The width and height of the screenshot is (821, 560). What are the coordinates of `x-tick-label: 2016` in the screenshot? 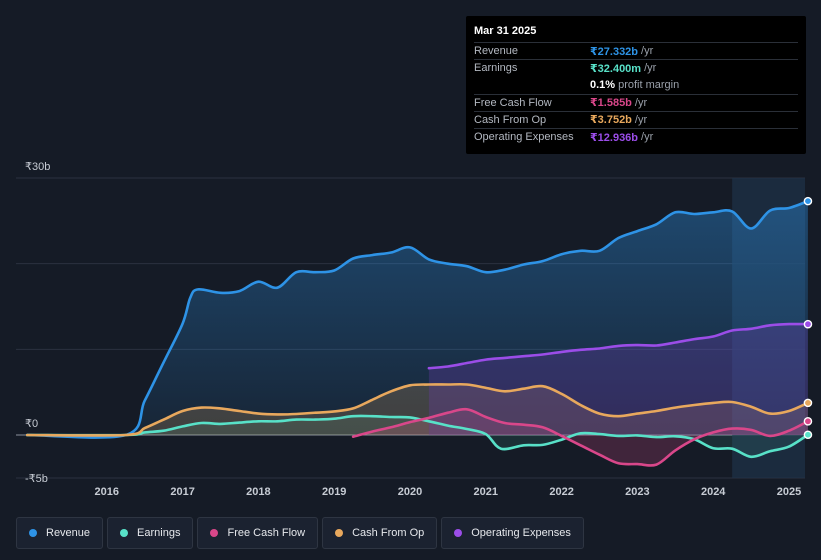 It's located at (107, 492).